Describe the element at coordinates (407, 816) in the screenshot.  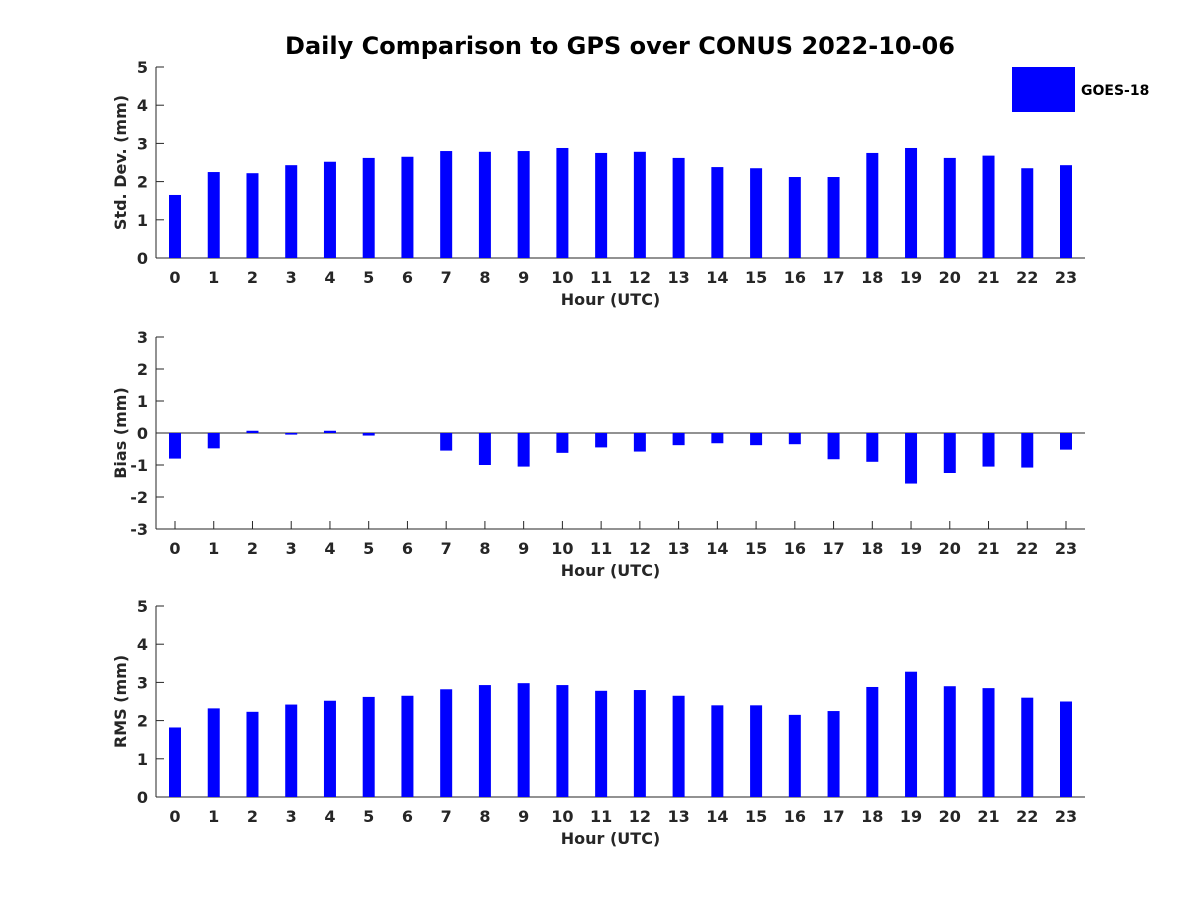
I see `rms-x-tick-label: 6` at that location.